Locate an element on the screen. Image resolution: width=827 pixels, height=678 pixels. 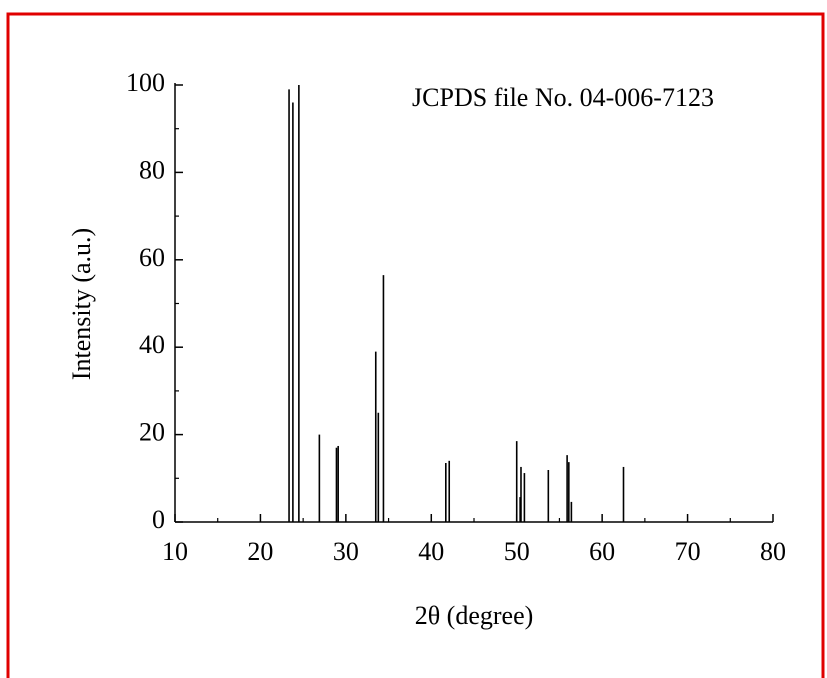
x-tick-label: 10 is located at coordinates (175, 551).